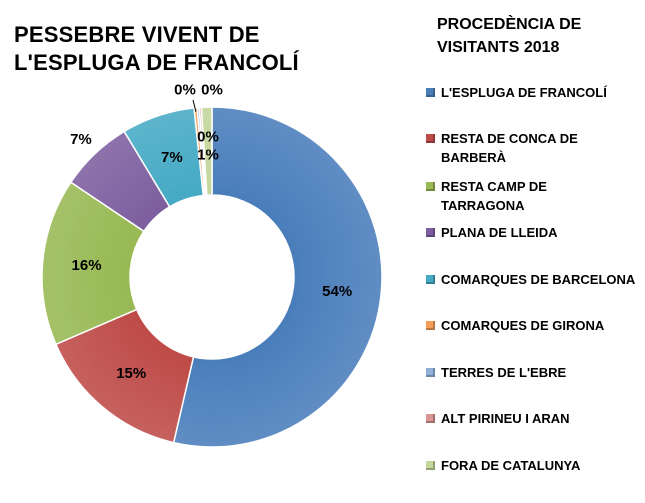  Describe the element at coordinates (494, 186) in the screenshot. I see `legend-label-line: RESTA CAMP DE` at that location.